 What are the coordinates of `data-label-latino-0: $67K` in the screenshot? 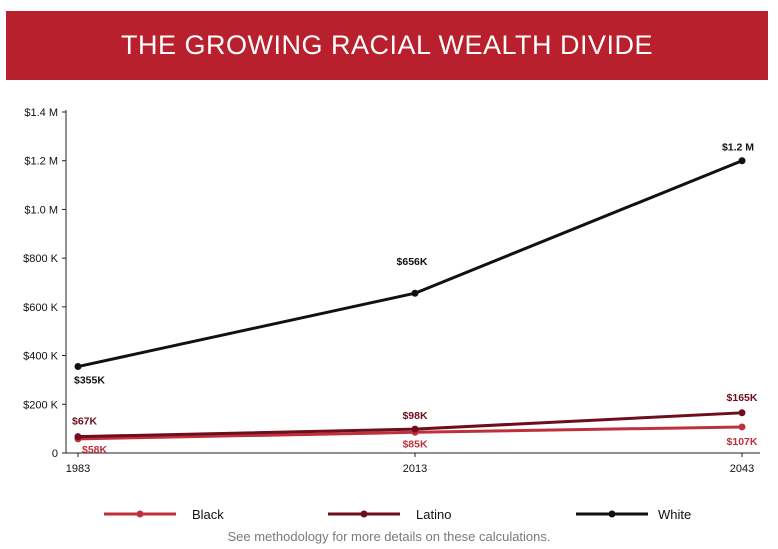 It's located at (85, 422).